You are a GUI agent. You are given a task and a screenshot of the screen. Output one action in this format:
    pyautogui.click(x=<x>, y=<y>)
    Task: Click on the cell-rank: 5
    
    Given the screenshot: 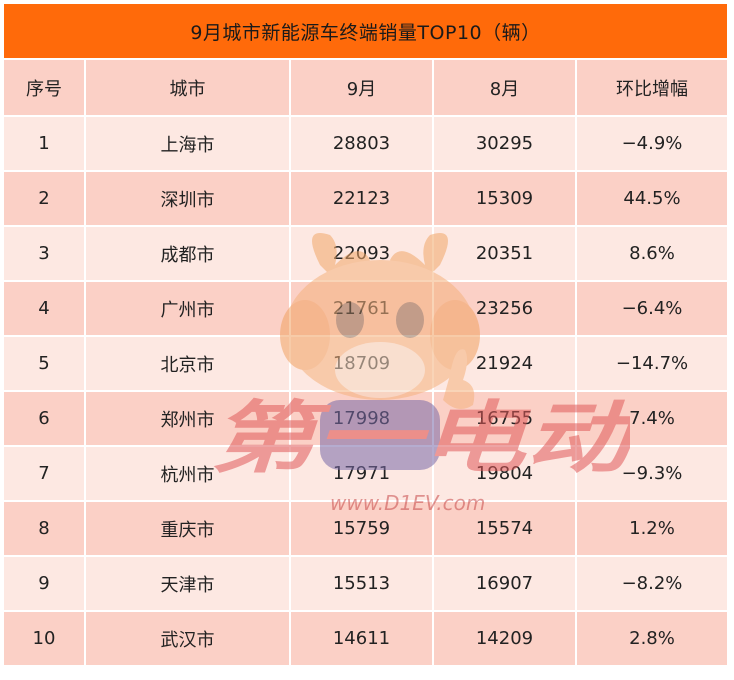 What is the action you would take?
    pyautogui.click(x=45, y=364)
    